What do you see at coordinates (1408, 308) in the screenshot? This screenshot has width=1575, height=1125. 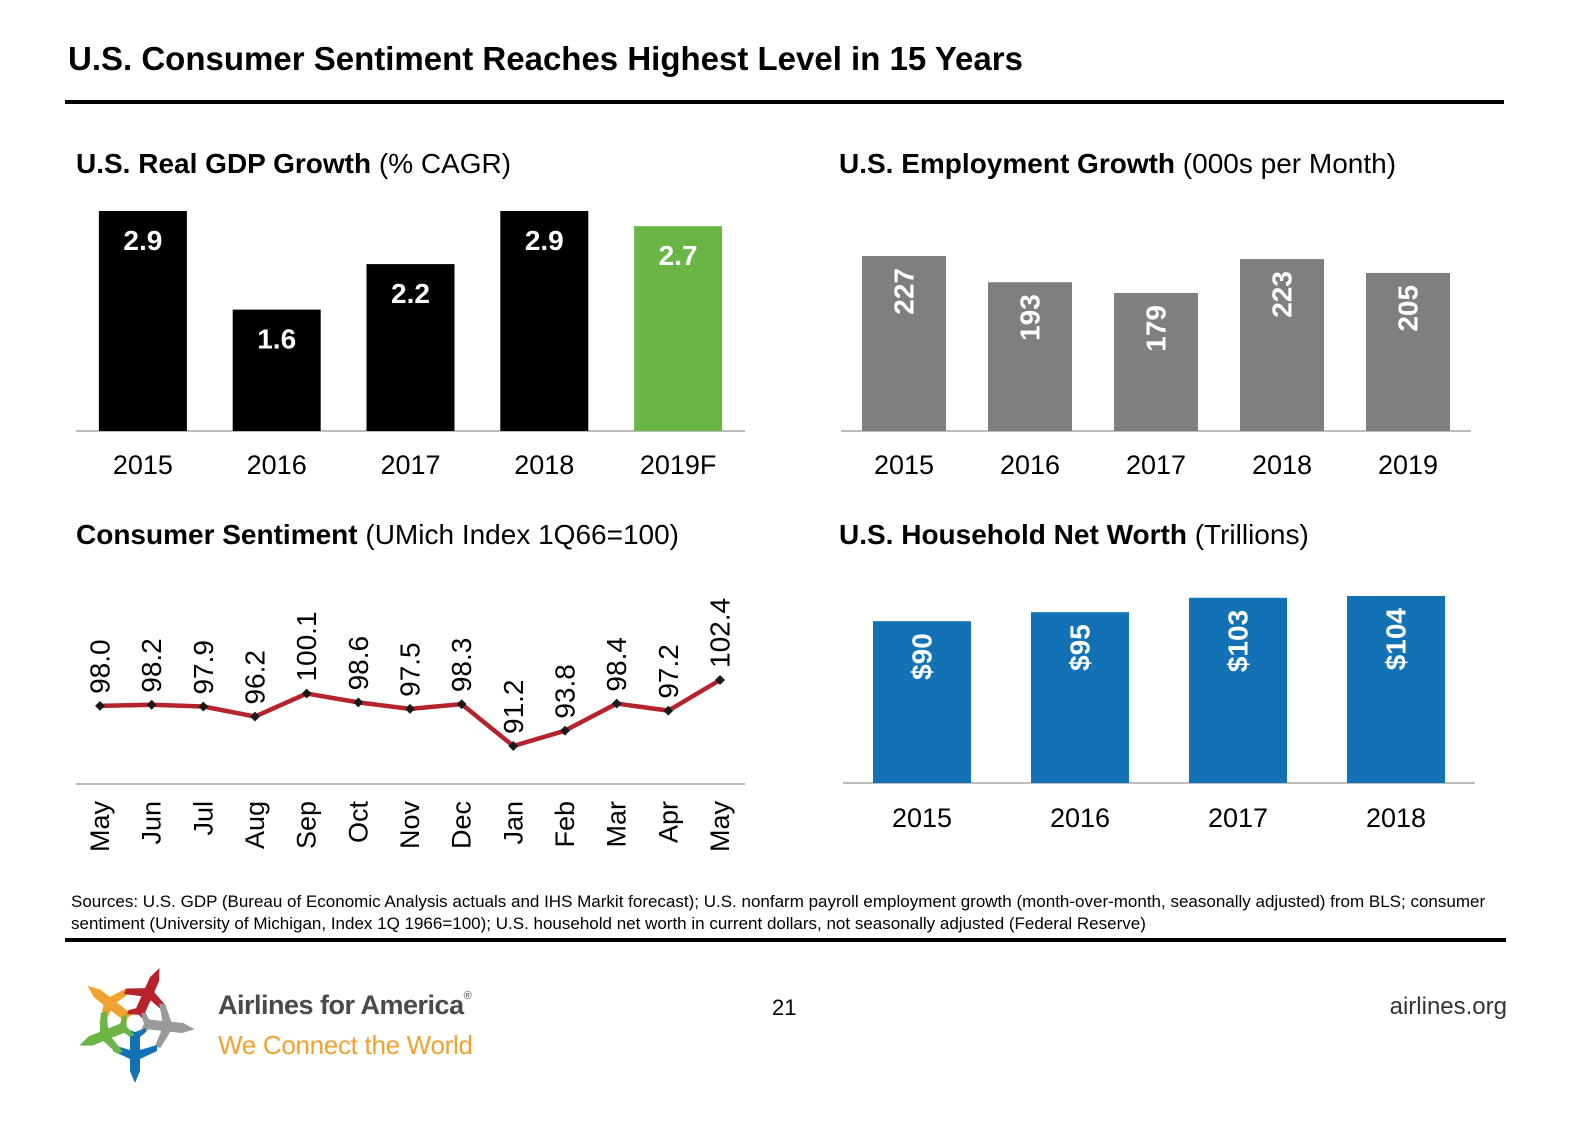 I see `employment-data-label: 205` at bounding box center [1408, 308].